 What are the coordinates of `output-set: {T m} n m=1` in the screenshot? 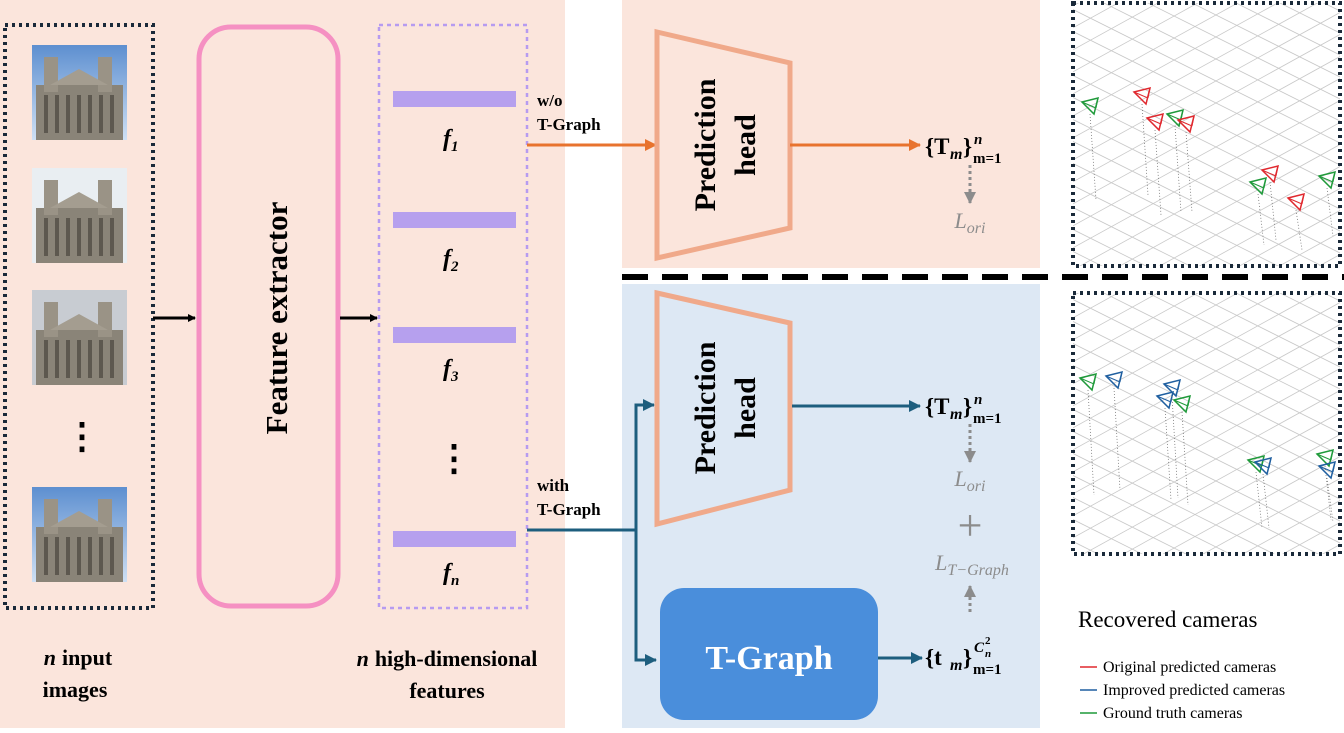 It's located at (963, 409).